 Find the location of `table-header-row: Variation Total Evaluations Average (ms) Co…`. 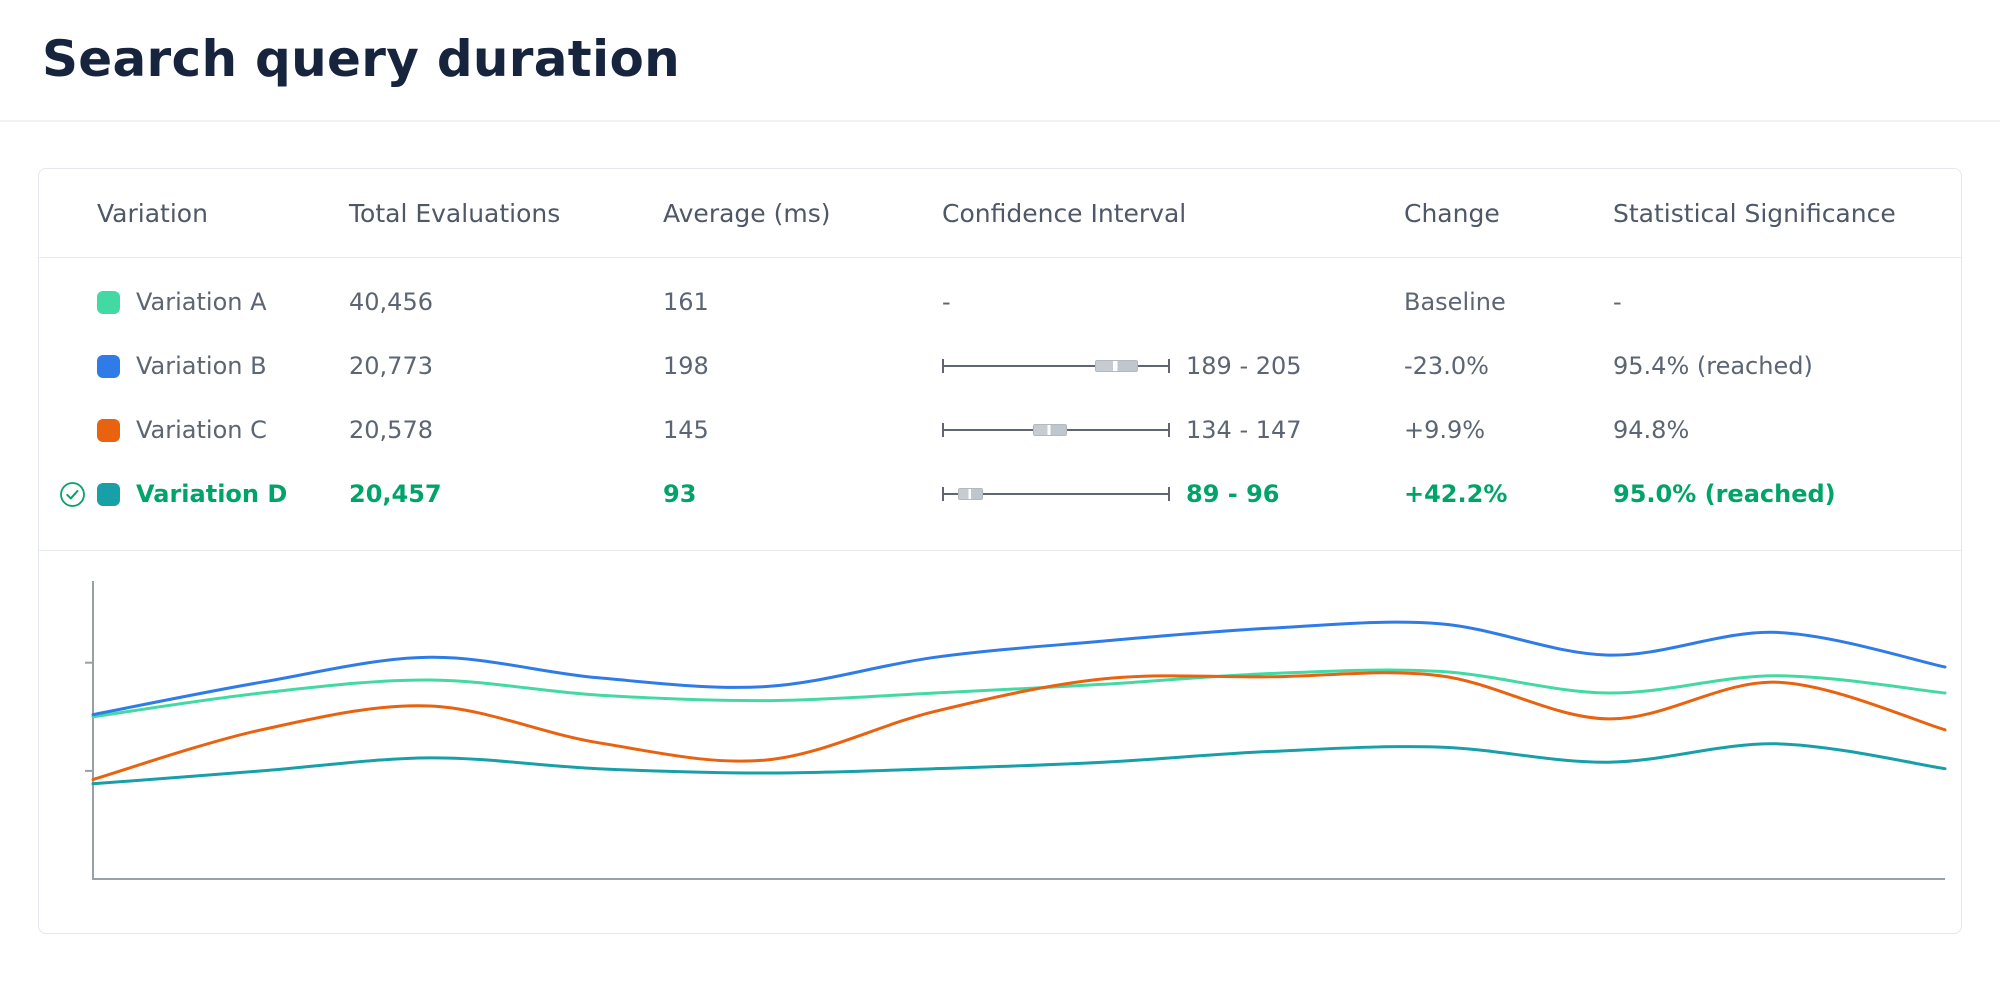

table-header-row: Variation Total Evaluations Average (ms) Co… is located at coordinates (1000, 213).